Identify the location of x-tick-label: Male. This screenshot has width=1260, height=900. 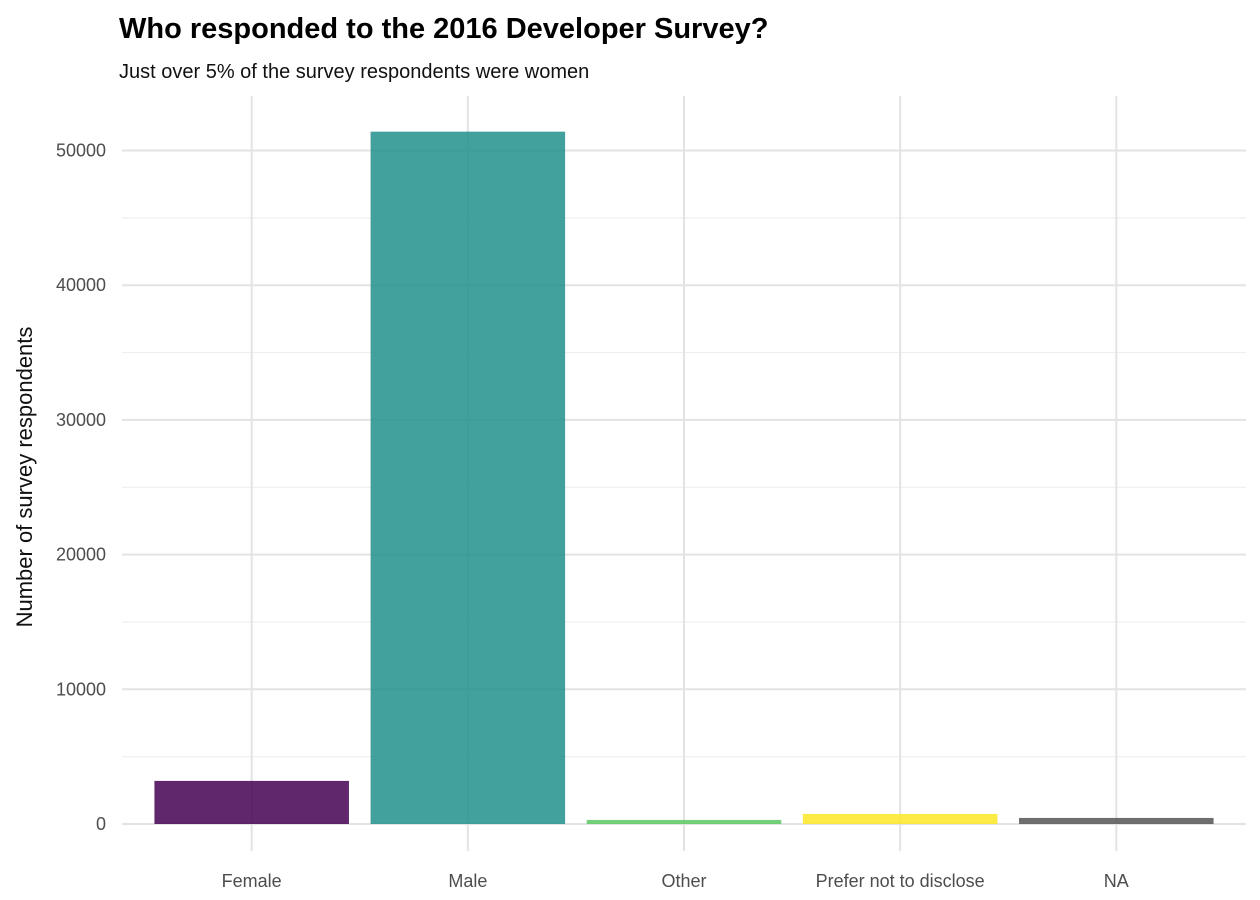
(467, 881).